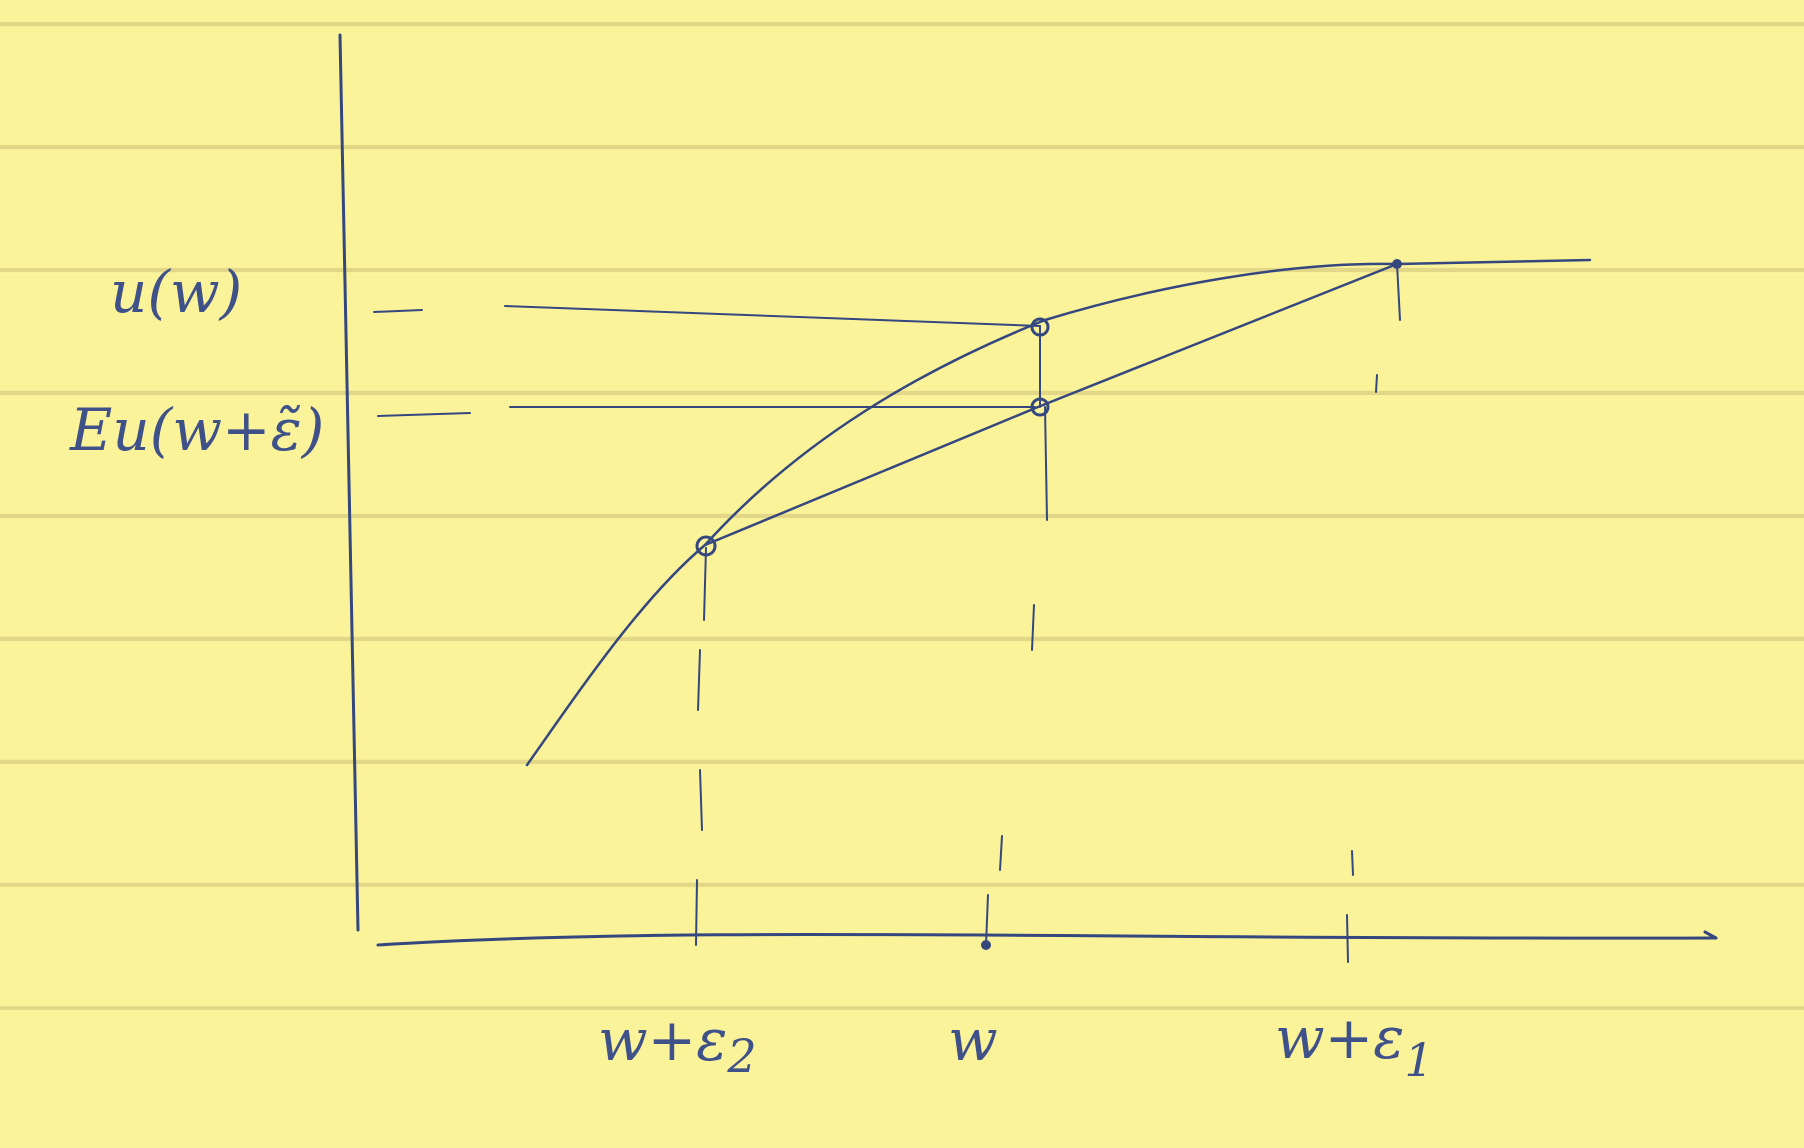  Describe the element at coordinates (1040, 327) in the screenshot. I see `point-u-w` at that location.